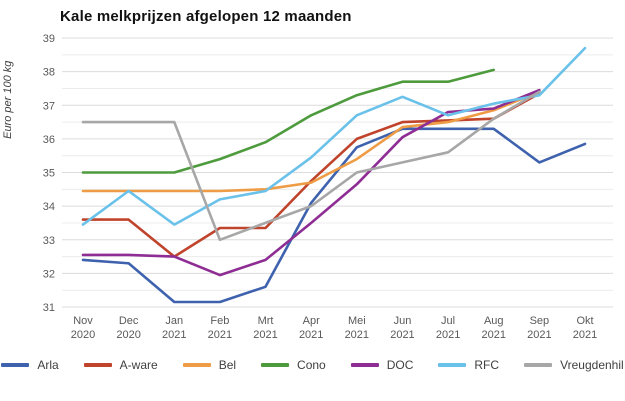 This screenshot has height=401, width=625. I want to click on legend-label: Bel, so click(227, 365).